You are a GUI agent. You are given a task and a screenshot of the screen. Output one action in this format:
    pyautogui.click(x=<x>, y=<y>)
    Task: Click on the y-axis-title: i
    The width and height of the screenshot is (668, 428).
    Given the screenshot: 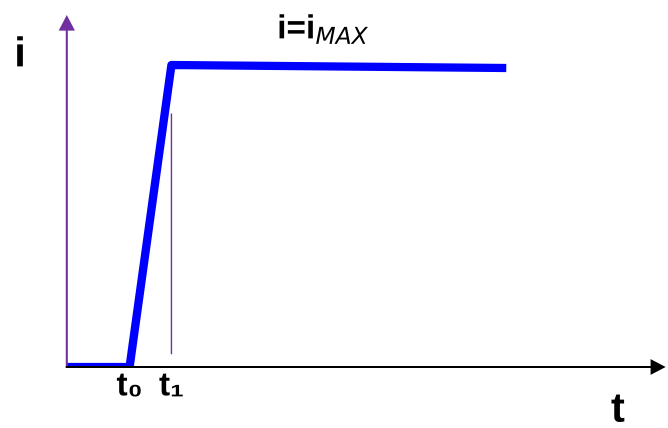 What is the action you would take?
    pyautogui.click(x=20, y=51)
    